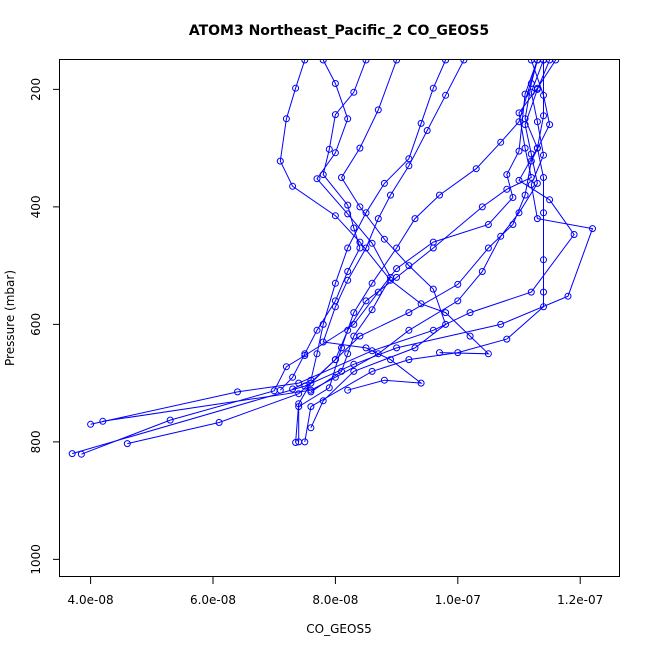  Describe the element at coordinates (36, 206) in the screenshot. I see `y-tick-label: 400` at that location.